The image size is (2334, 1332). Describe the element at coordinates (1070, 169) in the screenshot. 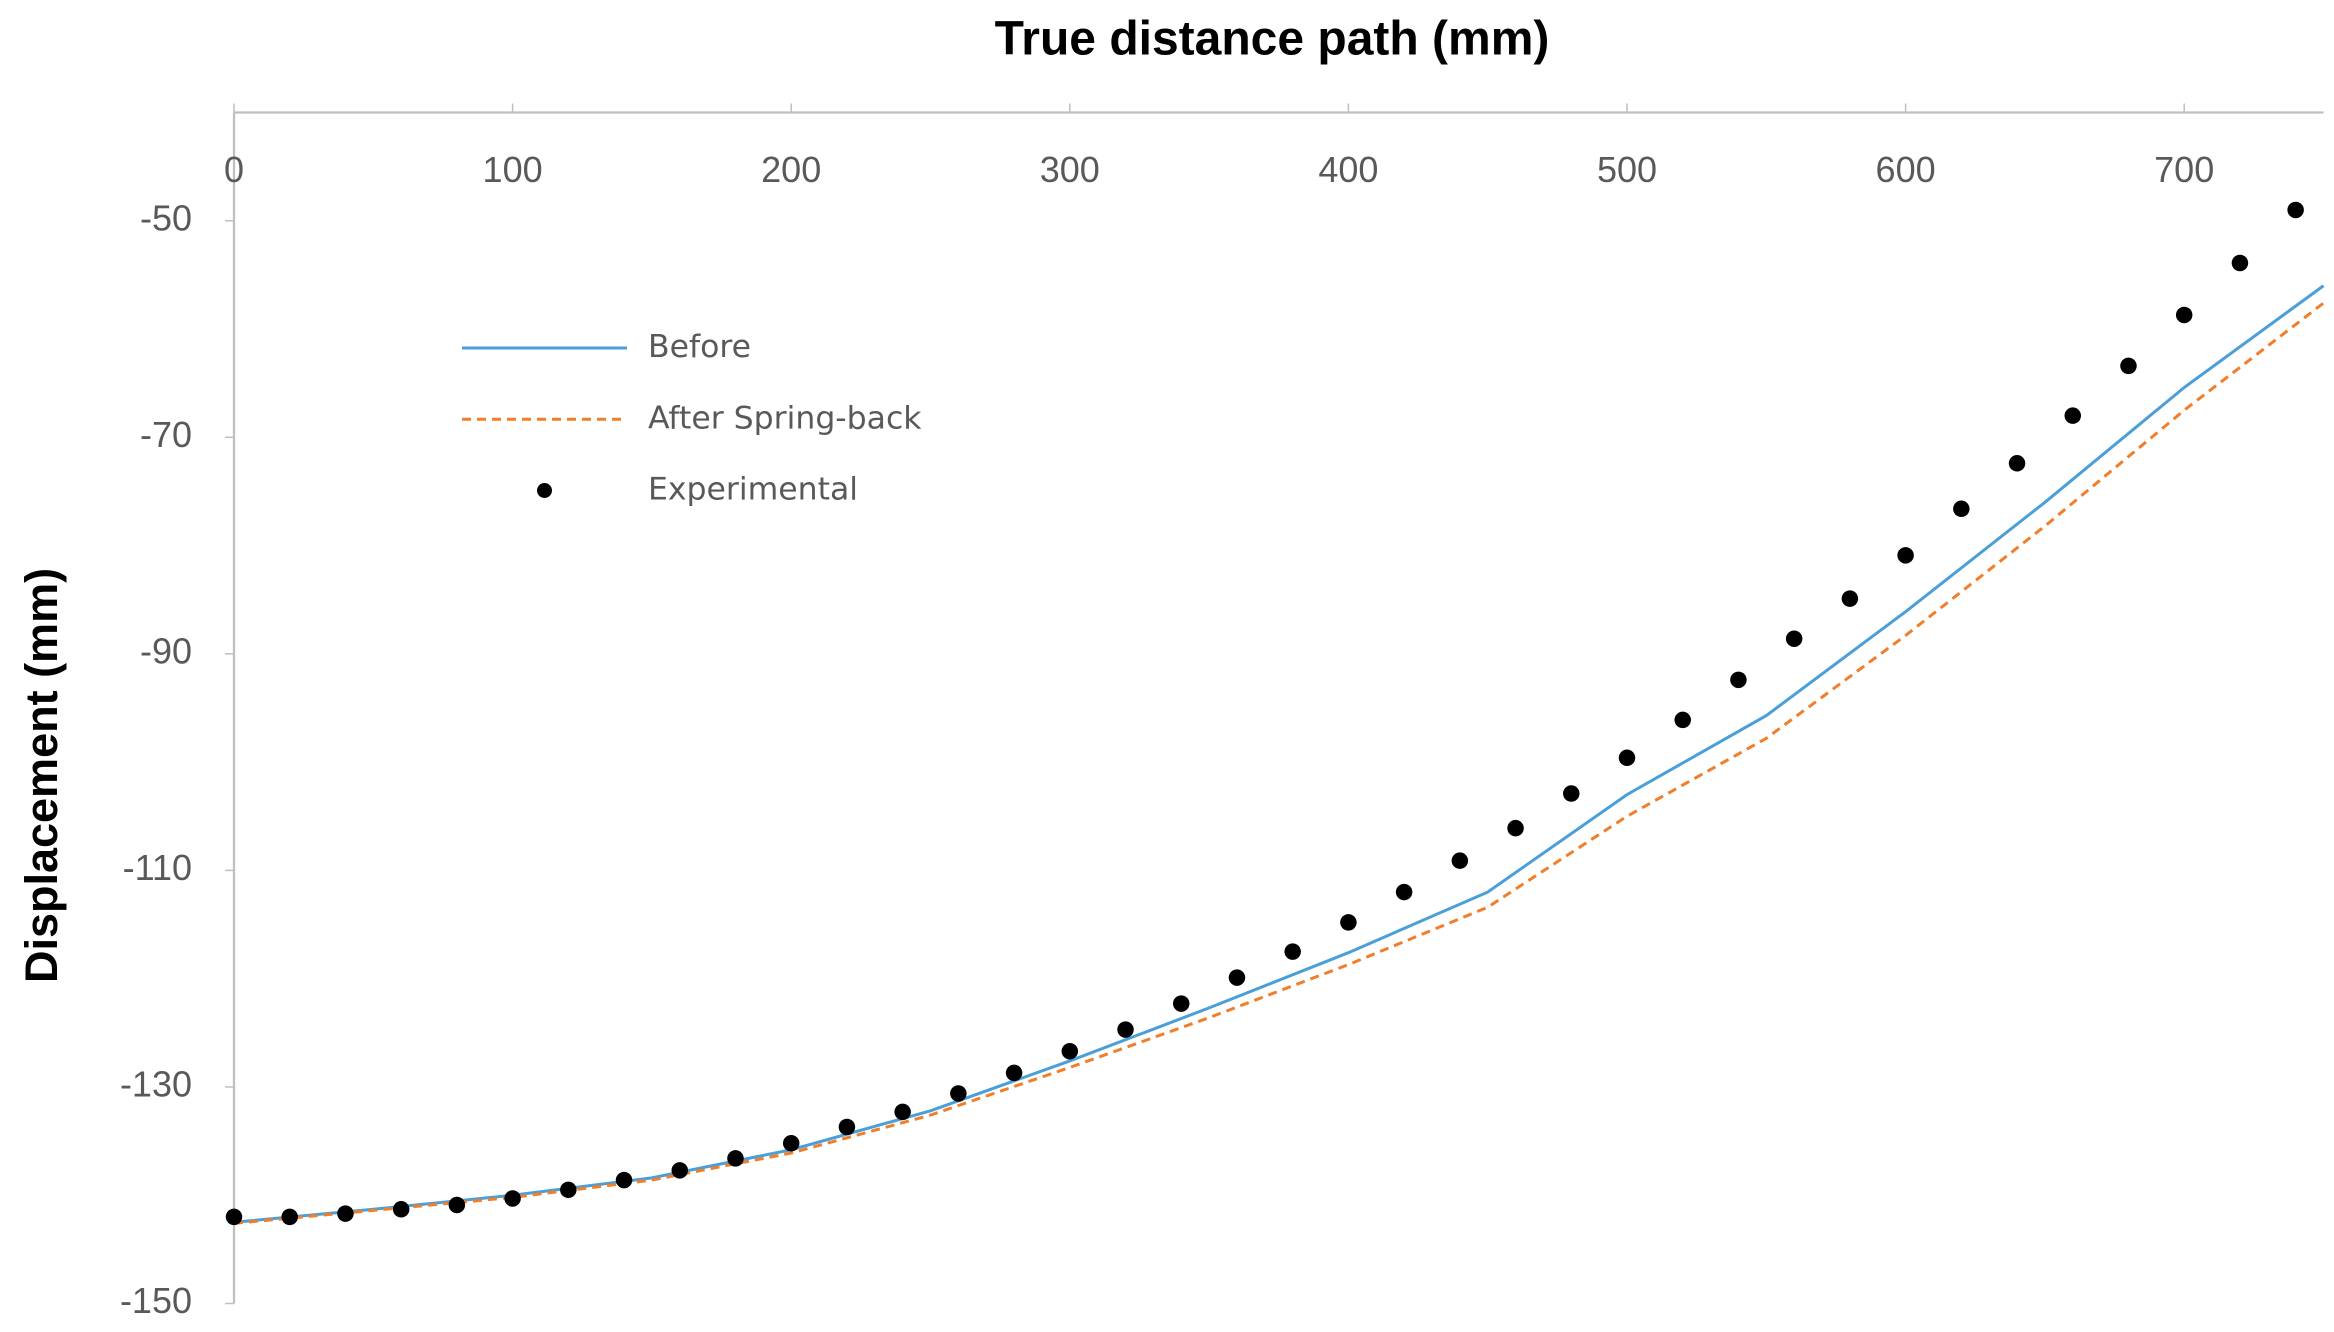

I see `x-tick-label: 300` at that location.